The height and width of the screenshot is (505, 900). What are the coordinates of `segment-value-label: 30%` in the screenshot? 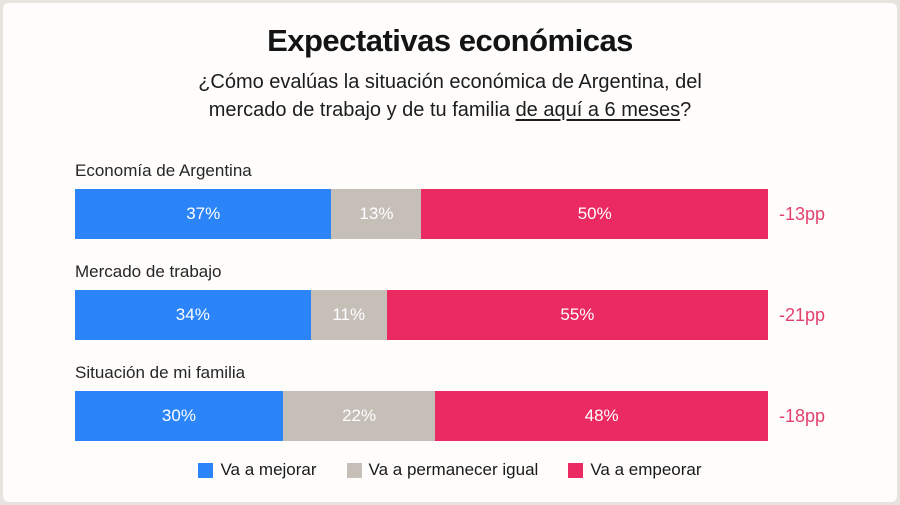 It's located at (178, 415).